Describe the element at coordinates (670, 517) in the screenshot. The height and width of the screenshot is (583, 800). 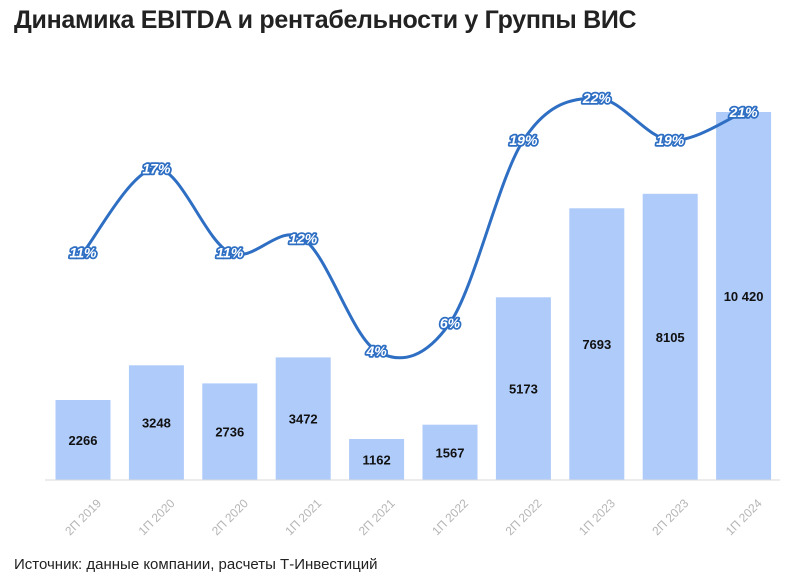
I see `x-tick-label: 2П 2023` at that location.